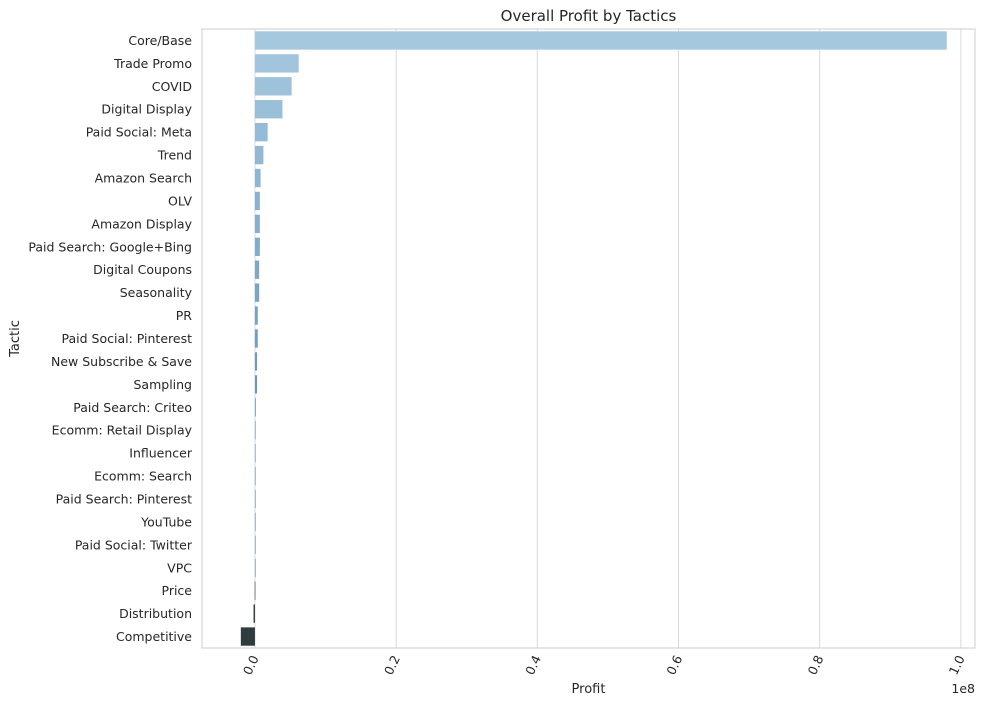 The width and height of the screenshot is (986, 710). I want to click on chart-title: Overall Profit by Tactics, so click(589, 16).